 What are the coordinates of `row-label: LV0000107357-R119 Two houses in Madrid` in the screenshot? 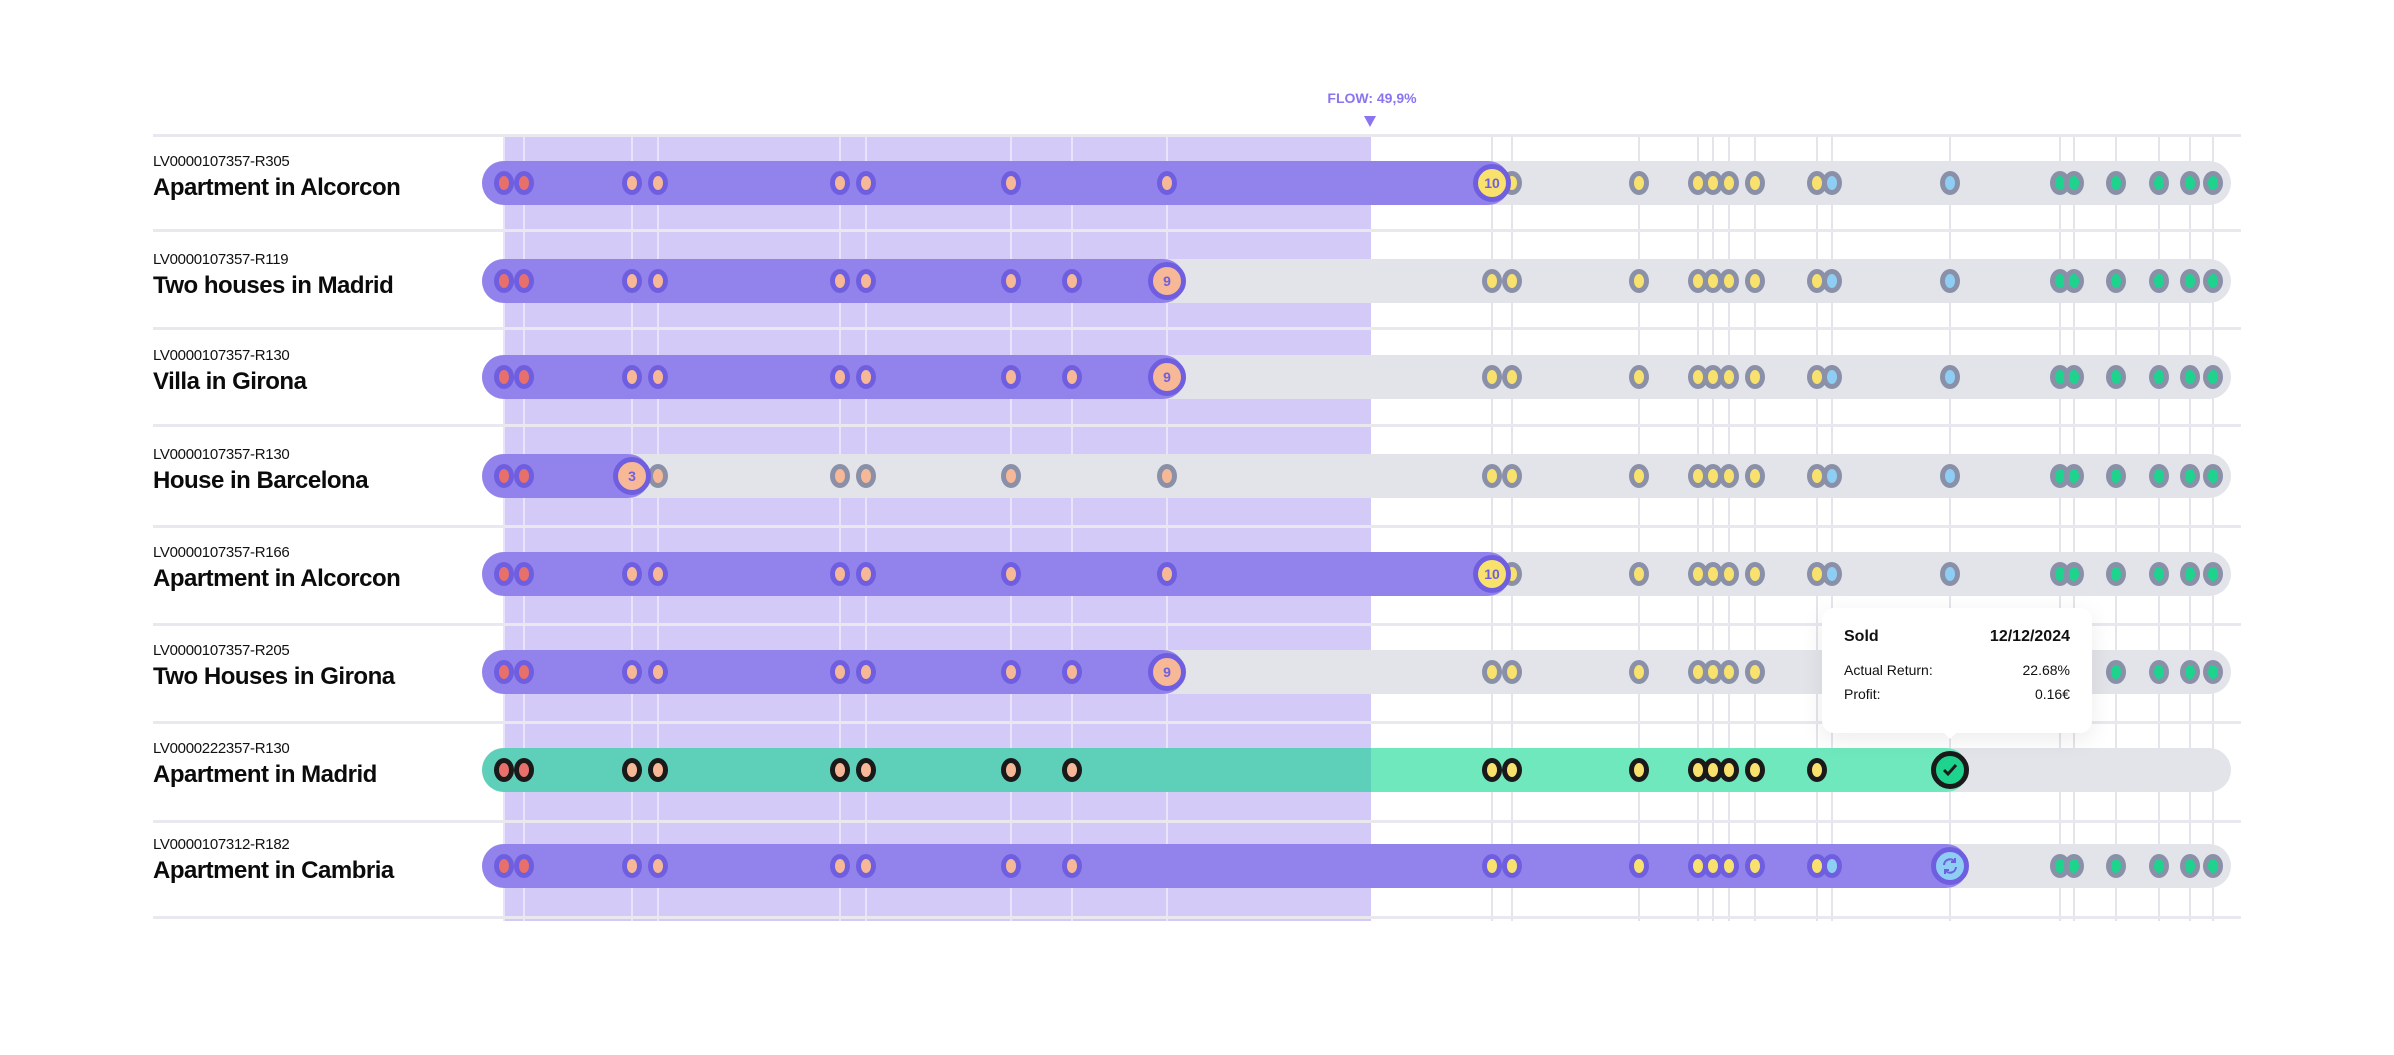 It's located at (273, 275).